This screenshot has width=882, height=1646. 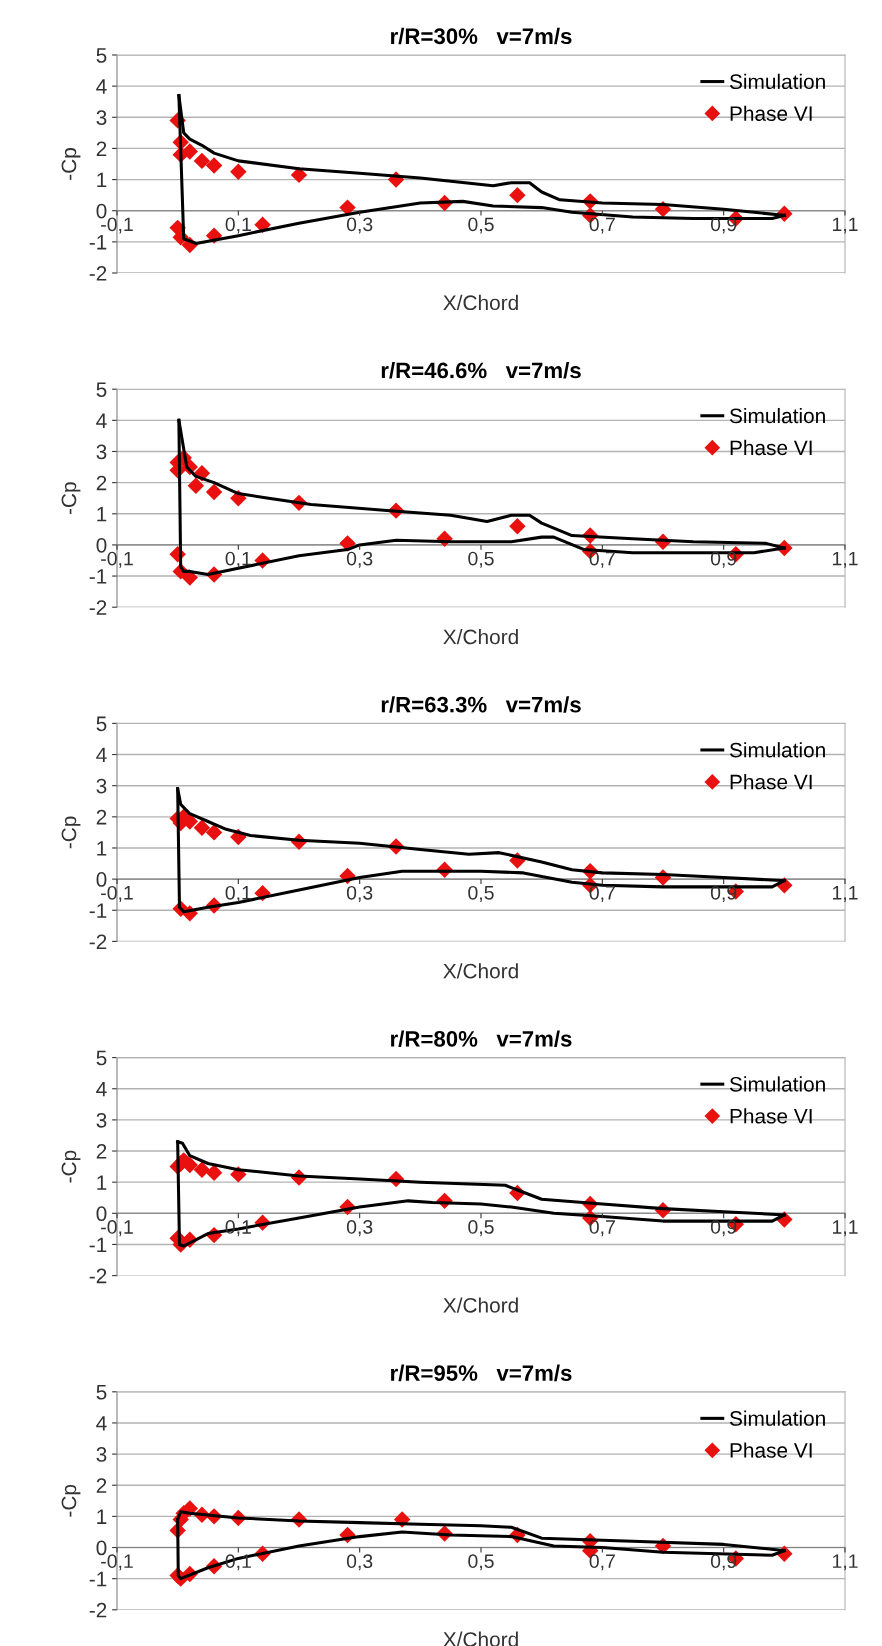 I want to click on chart-title: r/R=63.3% v=7m/s, so click(x=481, y=704).